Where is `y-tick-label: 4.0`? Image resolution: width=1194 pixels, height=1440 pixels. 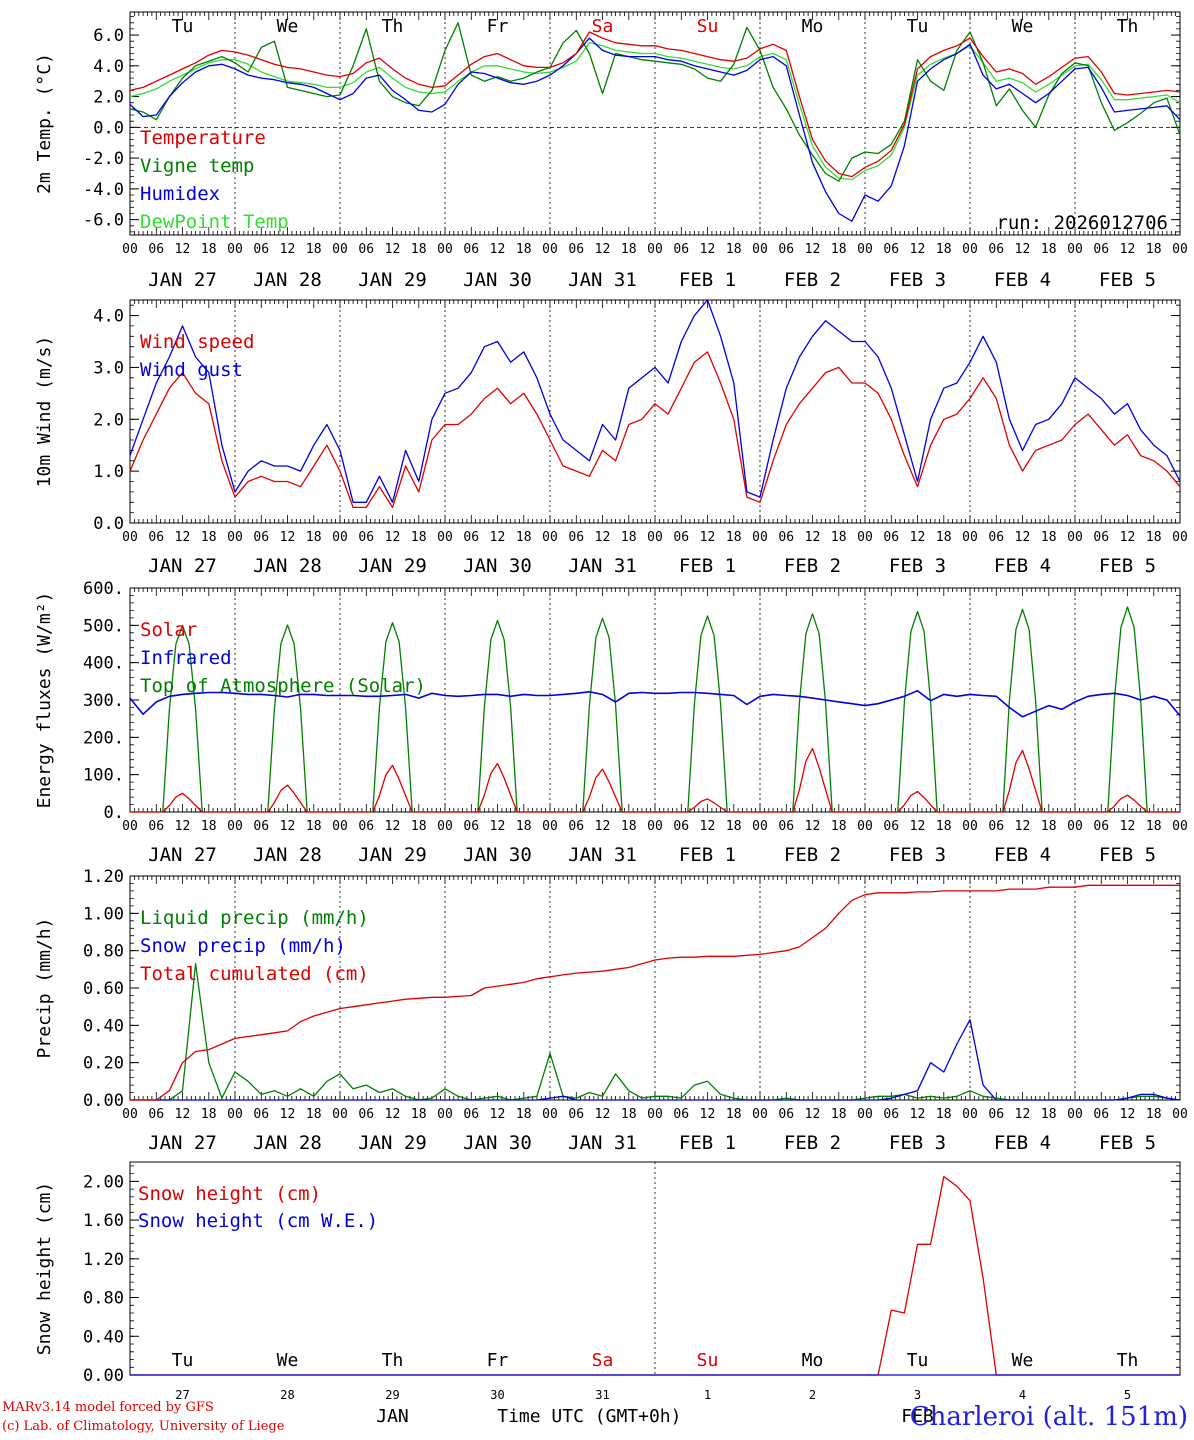
y-tick-label: 4.0 is located at coordinates (108, 317).